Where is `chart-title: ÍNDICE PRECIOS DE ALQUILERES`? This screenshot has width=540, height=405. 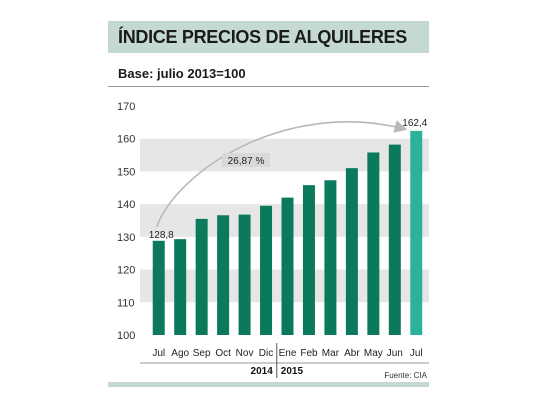 chart-title: ÍNDICE PRECIOS DE ALQUILERES is located at coordinates (262, 37).